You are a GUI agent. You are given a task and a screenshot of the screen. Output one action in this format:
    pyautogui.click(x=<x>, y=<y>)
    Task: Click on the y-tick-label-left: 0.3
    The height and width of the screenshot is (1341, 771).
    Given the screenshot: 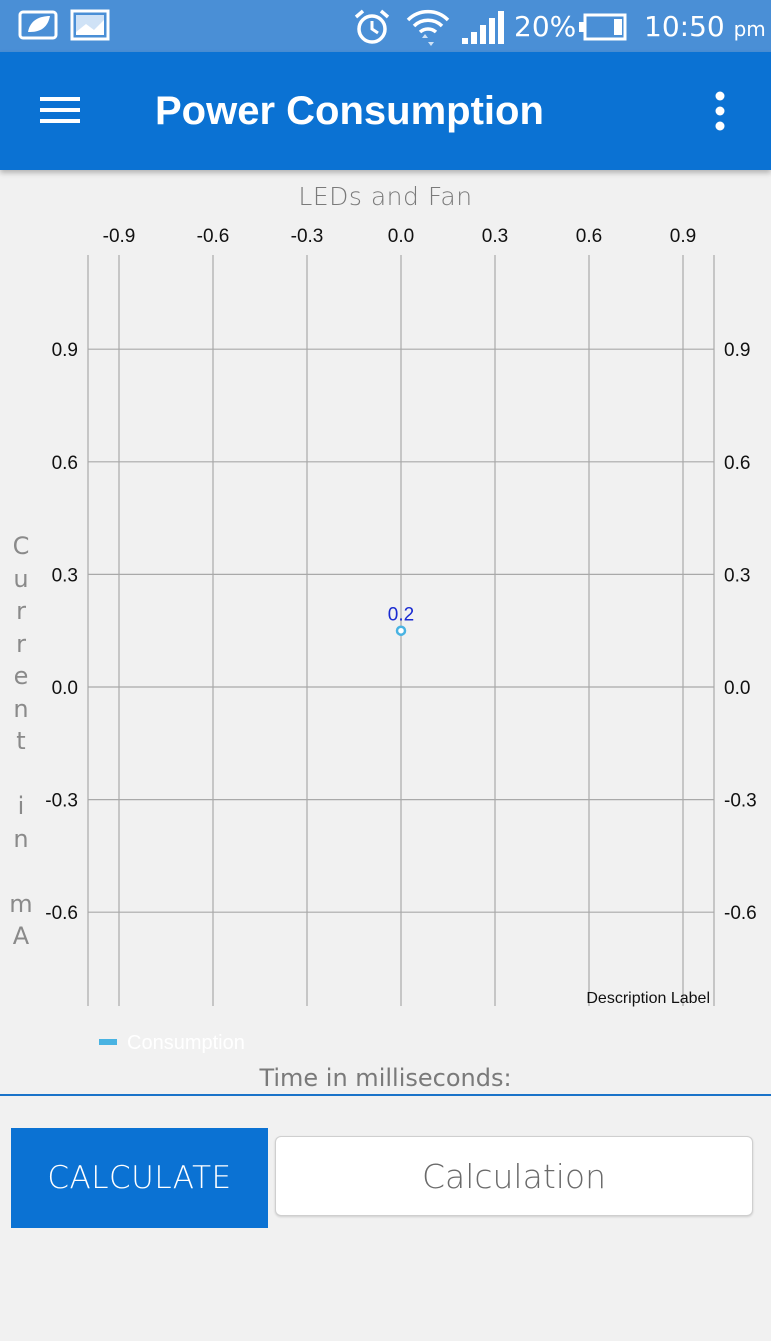 What is the action you would take?
    pyautogui.click(x=65, y=575)
    